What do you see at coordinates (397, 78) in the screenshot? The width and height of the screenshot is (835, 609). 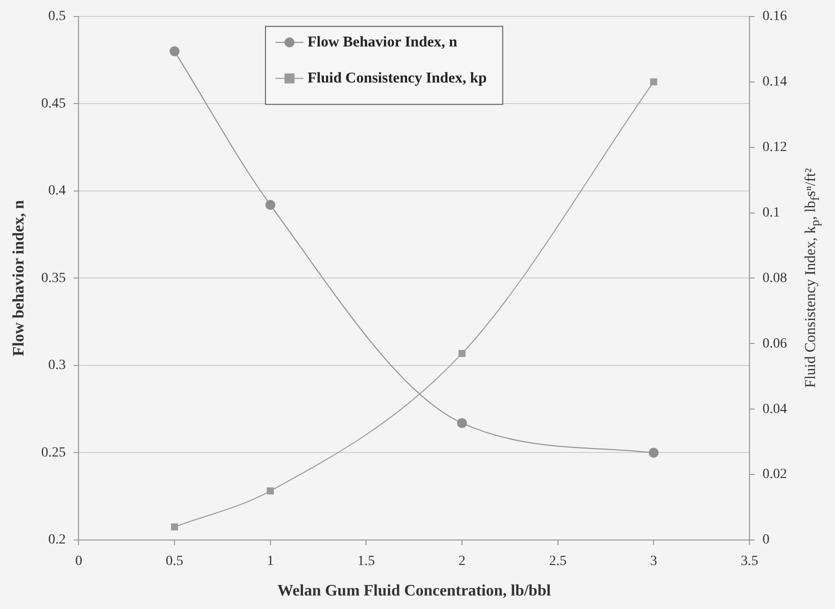 I see `legend-label: Fluid Consistency Index, kp` at bounding box center [397, 78].